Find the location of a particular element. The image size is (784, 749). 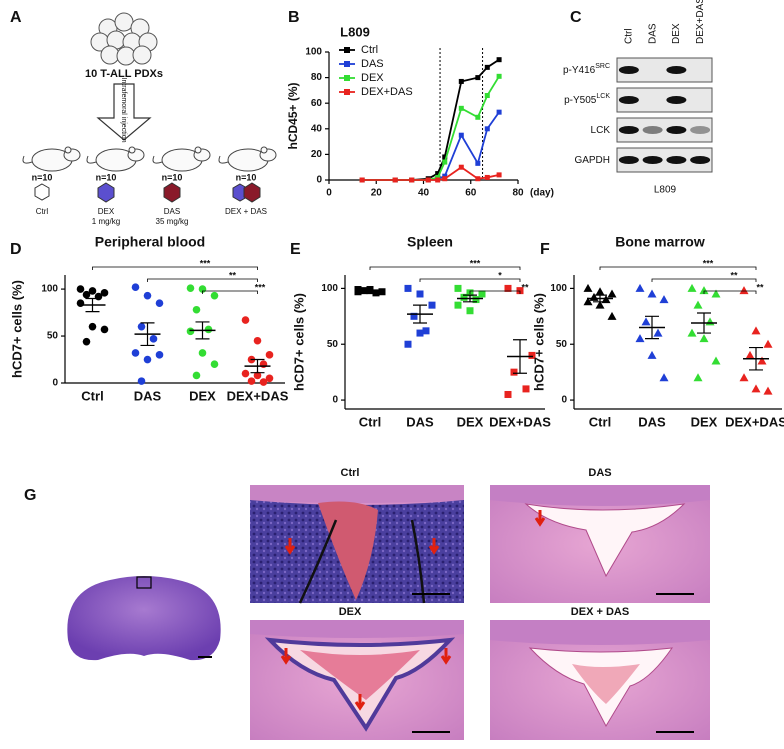

injection-label: Intrafemoral injection is located at coordinates (123, 110).